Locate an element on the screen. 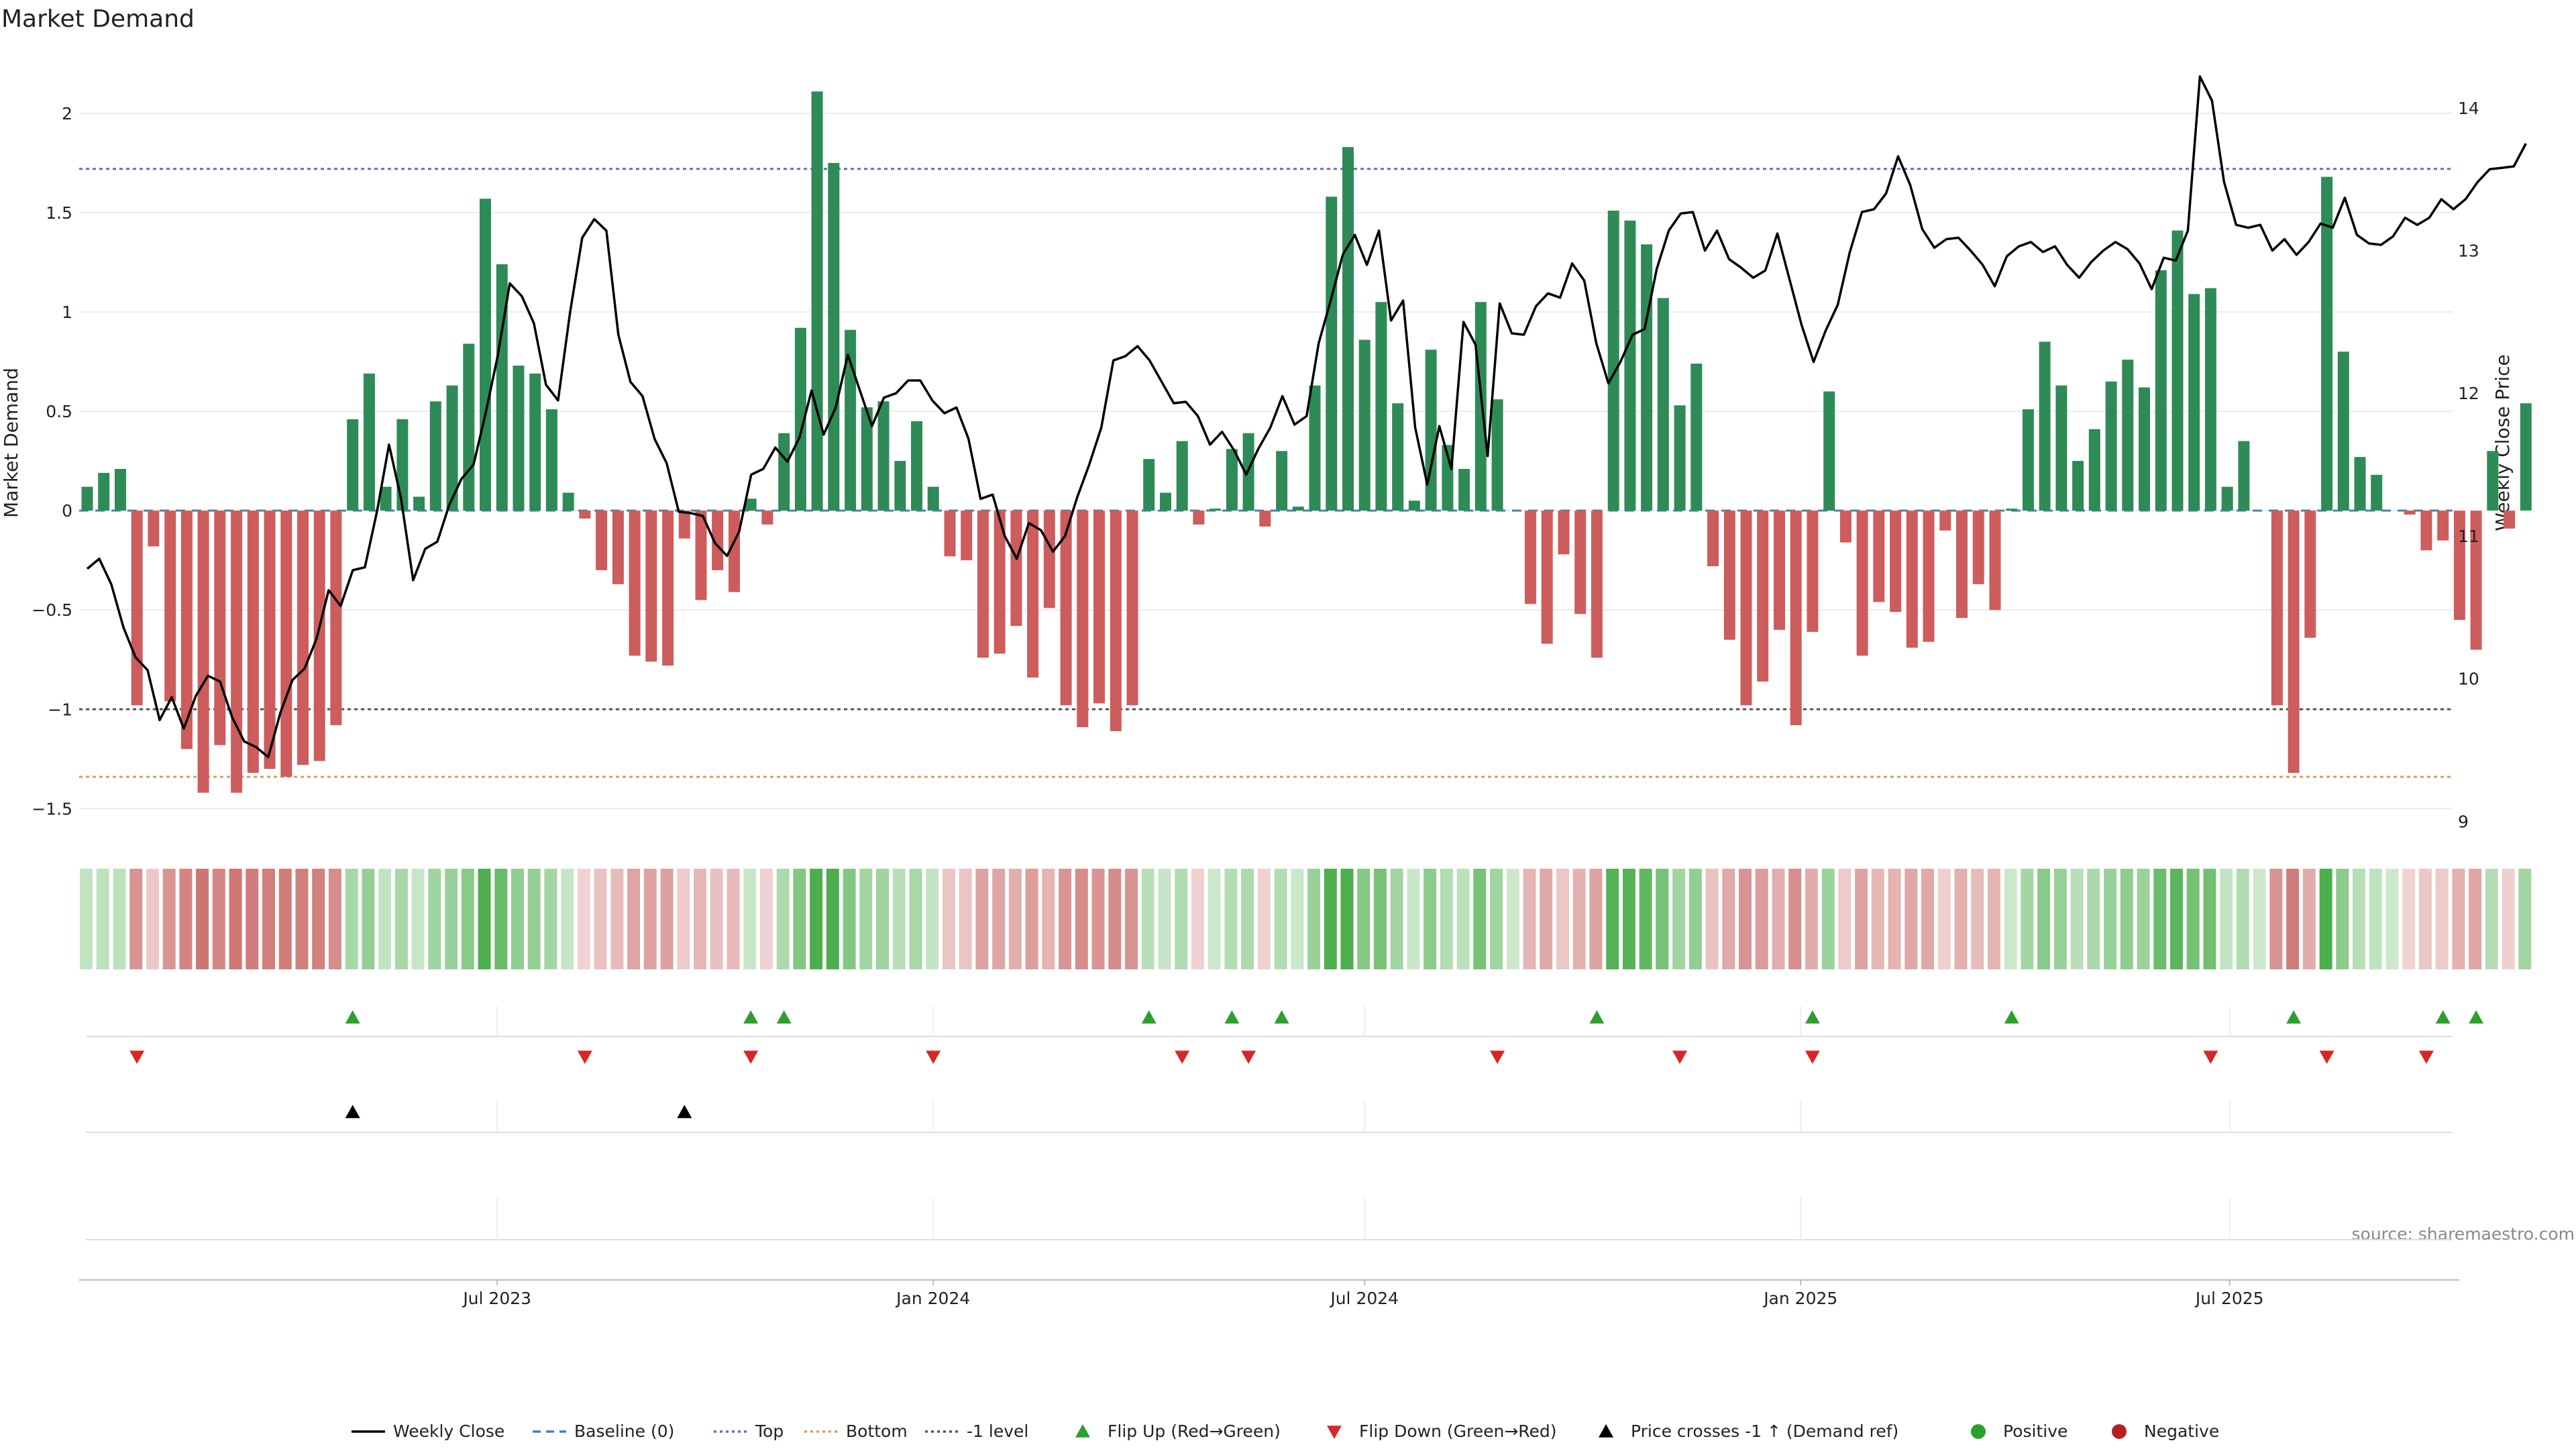  legend-label: Bottom is located at coordinates (877, 1431).